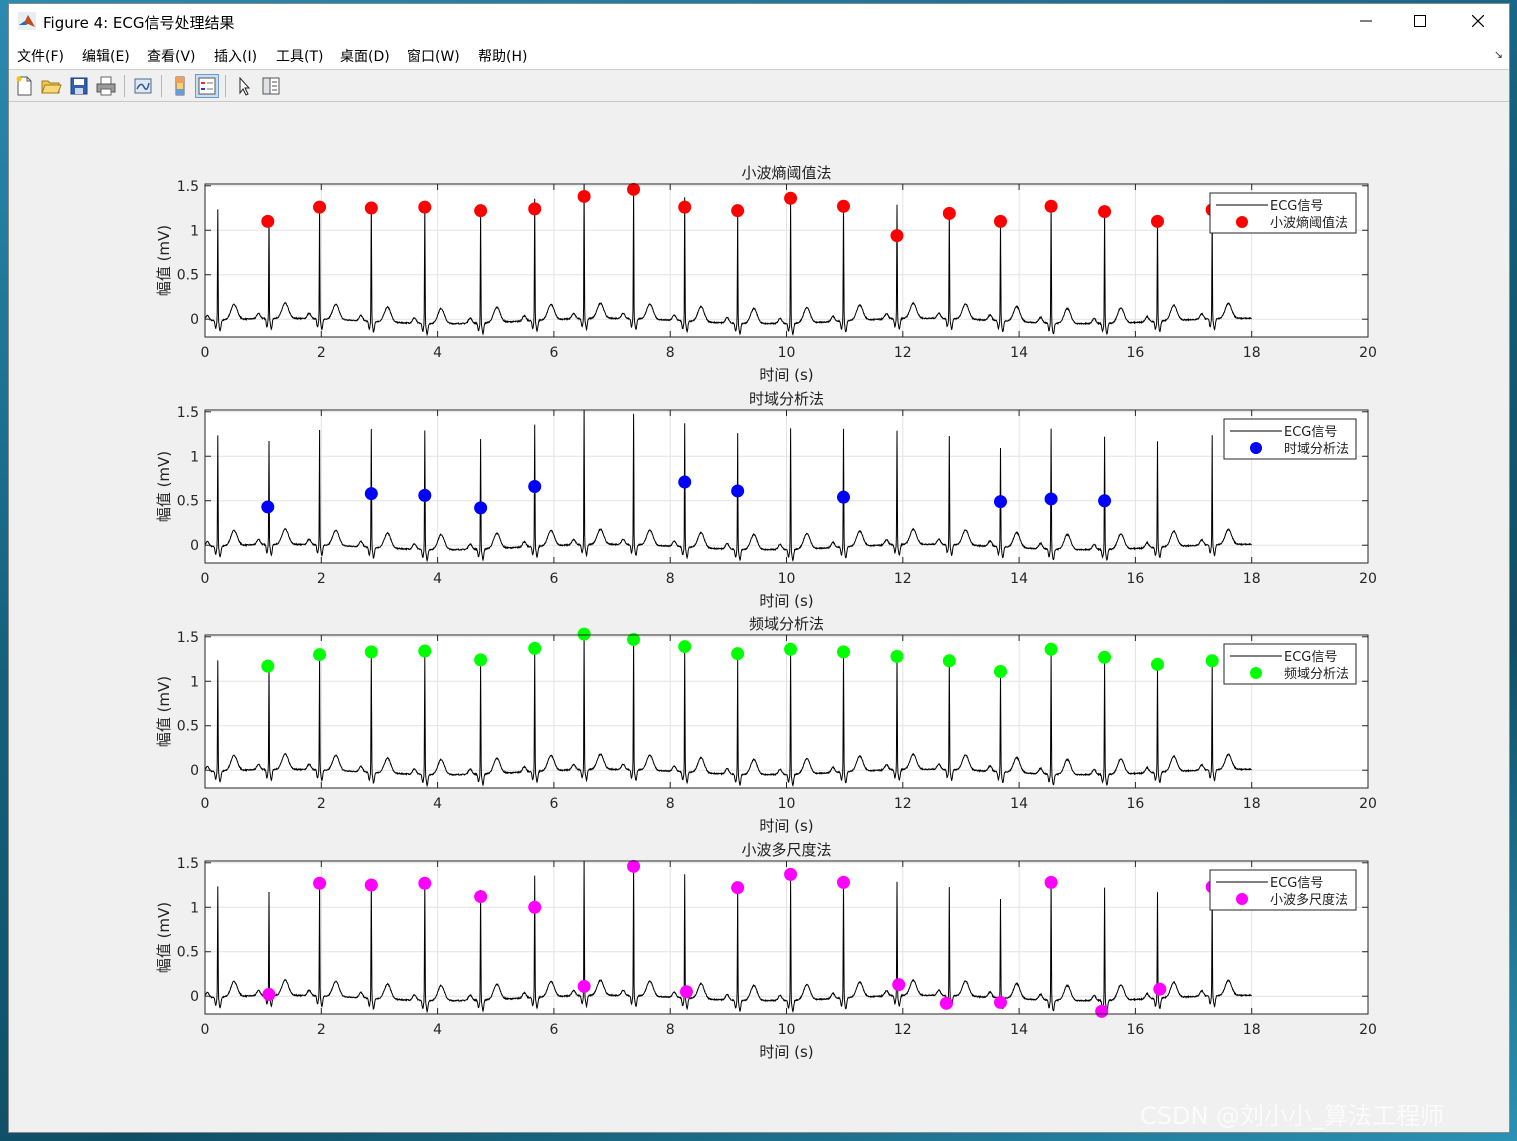  Describe the element at coordinates (79, 86) in the screenshot. I see `save-icon` at that location.